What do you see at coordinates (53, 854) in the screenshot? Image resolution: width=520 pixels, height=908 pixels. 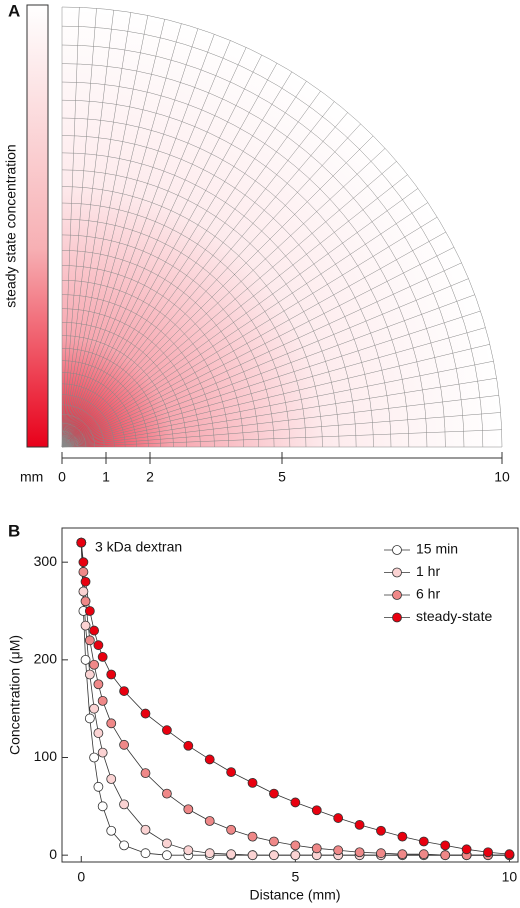 I see `y-tick-label: 0` at bounding box center [53, 854].